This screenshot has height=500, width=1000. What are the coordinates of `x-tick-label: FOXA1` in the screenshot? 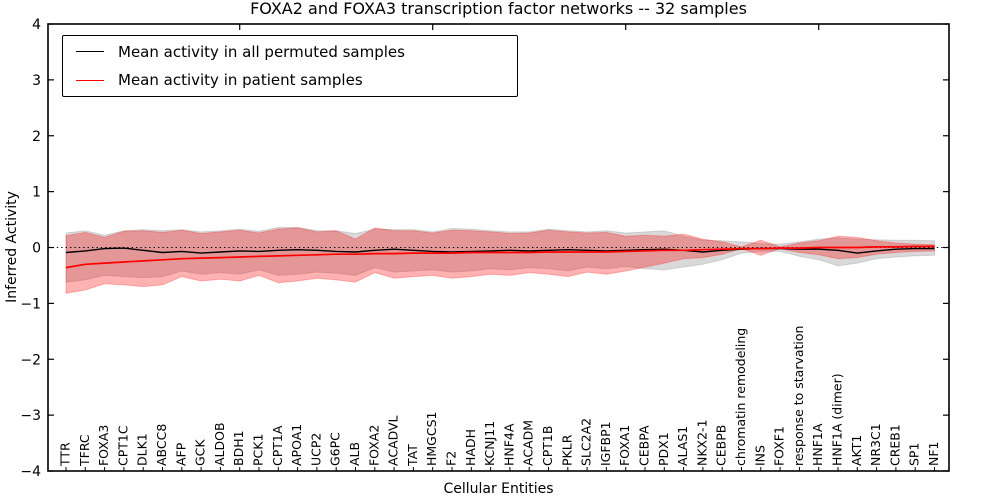 It's located at (624, 445).